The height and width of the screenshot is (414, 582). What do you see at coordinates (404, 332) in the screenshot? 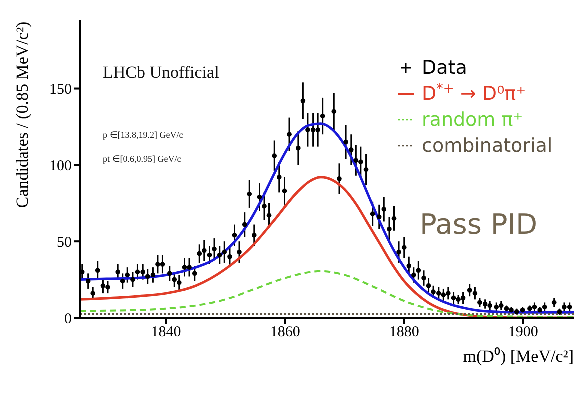
I see `x-tick-label: 1880` at bounding box center [404, 332].